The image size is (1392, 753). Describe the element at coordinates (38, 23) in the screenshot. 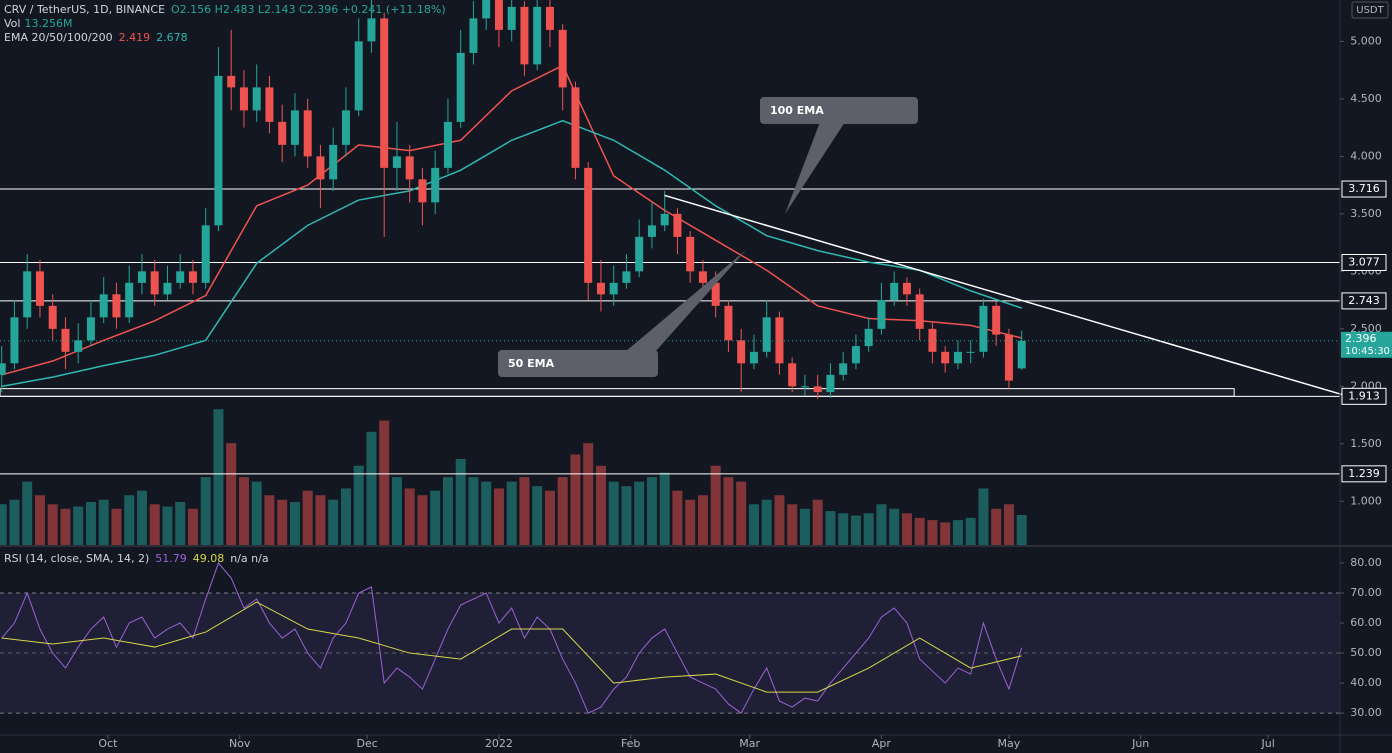

I see `legend-line: Vol 13.256M` at that location.